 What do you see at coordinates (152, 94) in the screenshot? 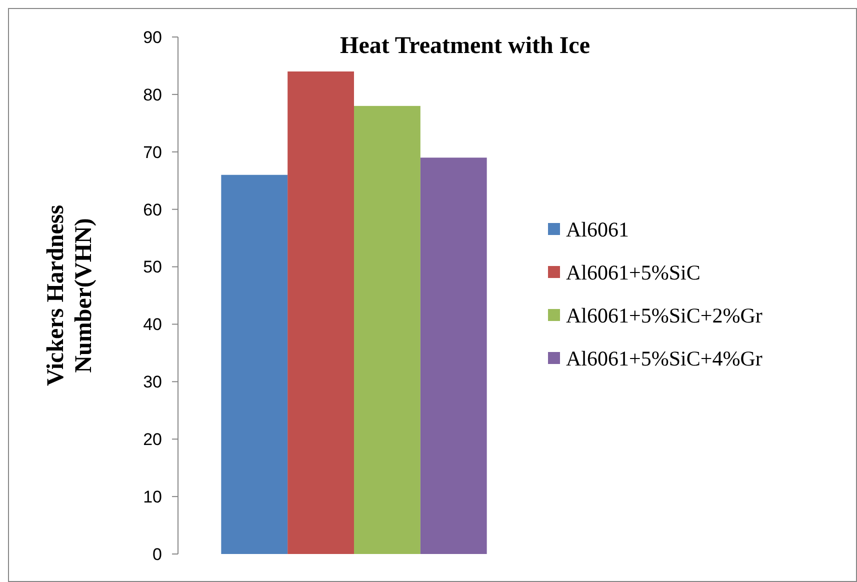
I see `y-tick-label: 80` at bounding box center [152, 94].